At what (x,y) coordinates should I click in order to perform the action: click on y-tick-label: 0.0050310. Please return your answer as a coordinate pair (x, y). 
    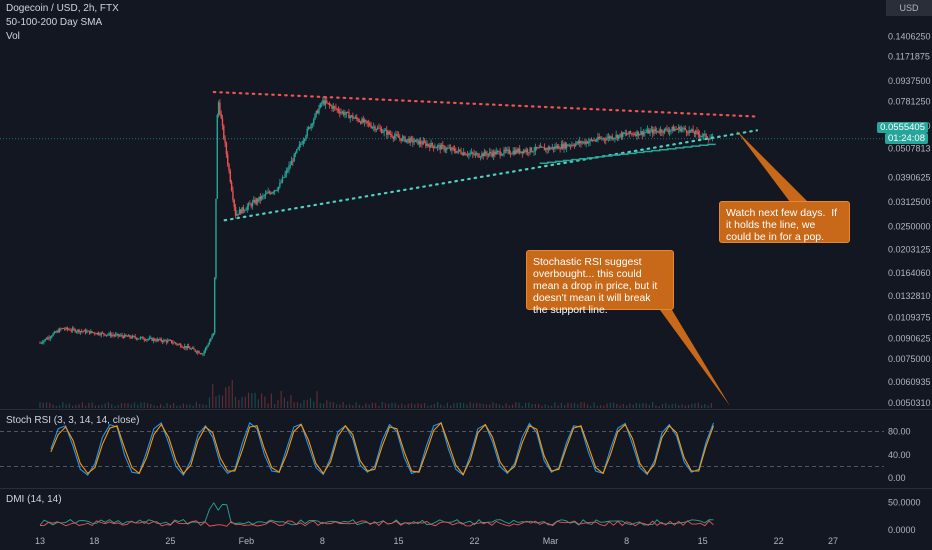
    Looking at the image, I should click on (909, 403).